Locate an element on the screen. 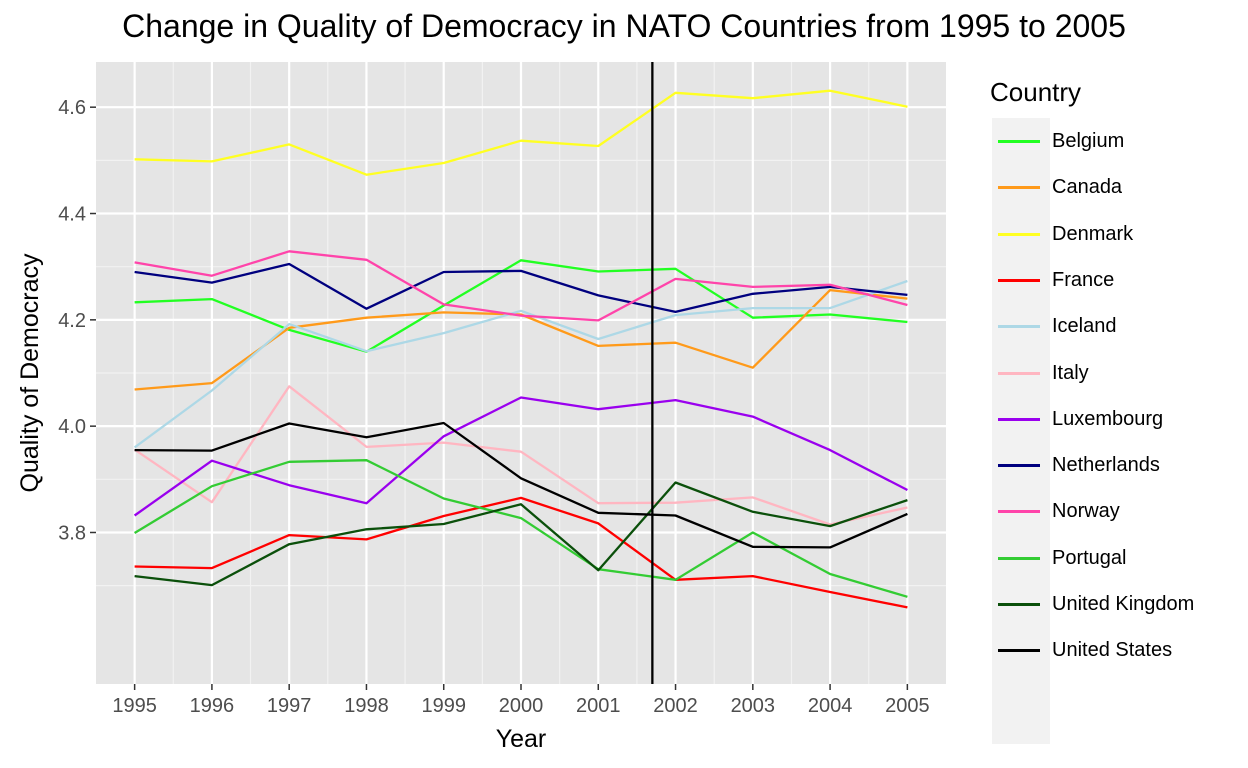  legend-item-united-states: United States is located at coordinates (1115, 650).